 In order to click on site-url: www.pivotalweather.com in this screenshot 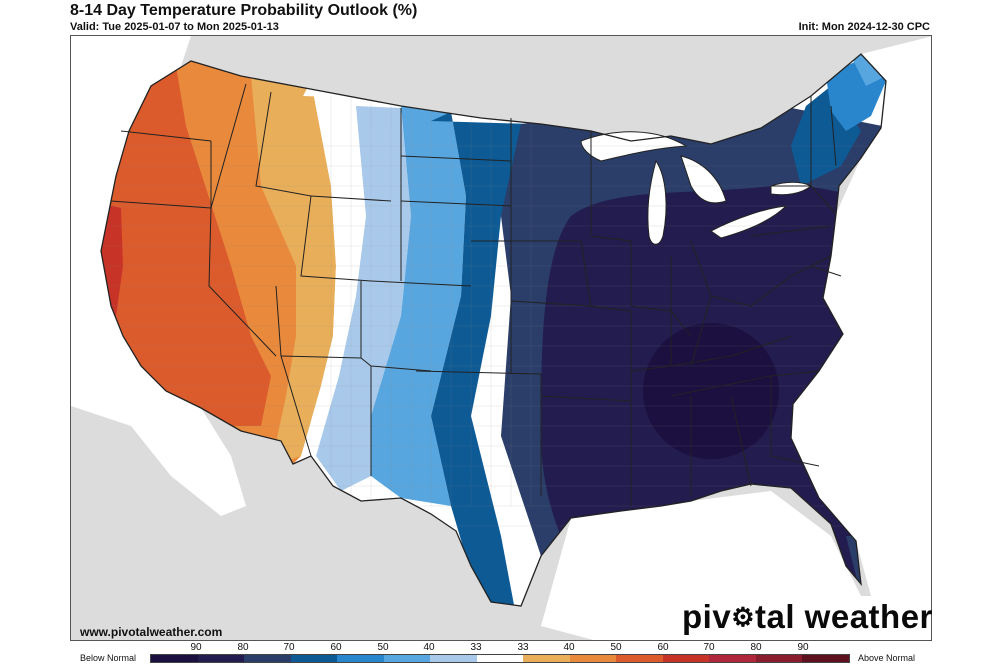, I will do `click(151, 632)`.